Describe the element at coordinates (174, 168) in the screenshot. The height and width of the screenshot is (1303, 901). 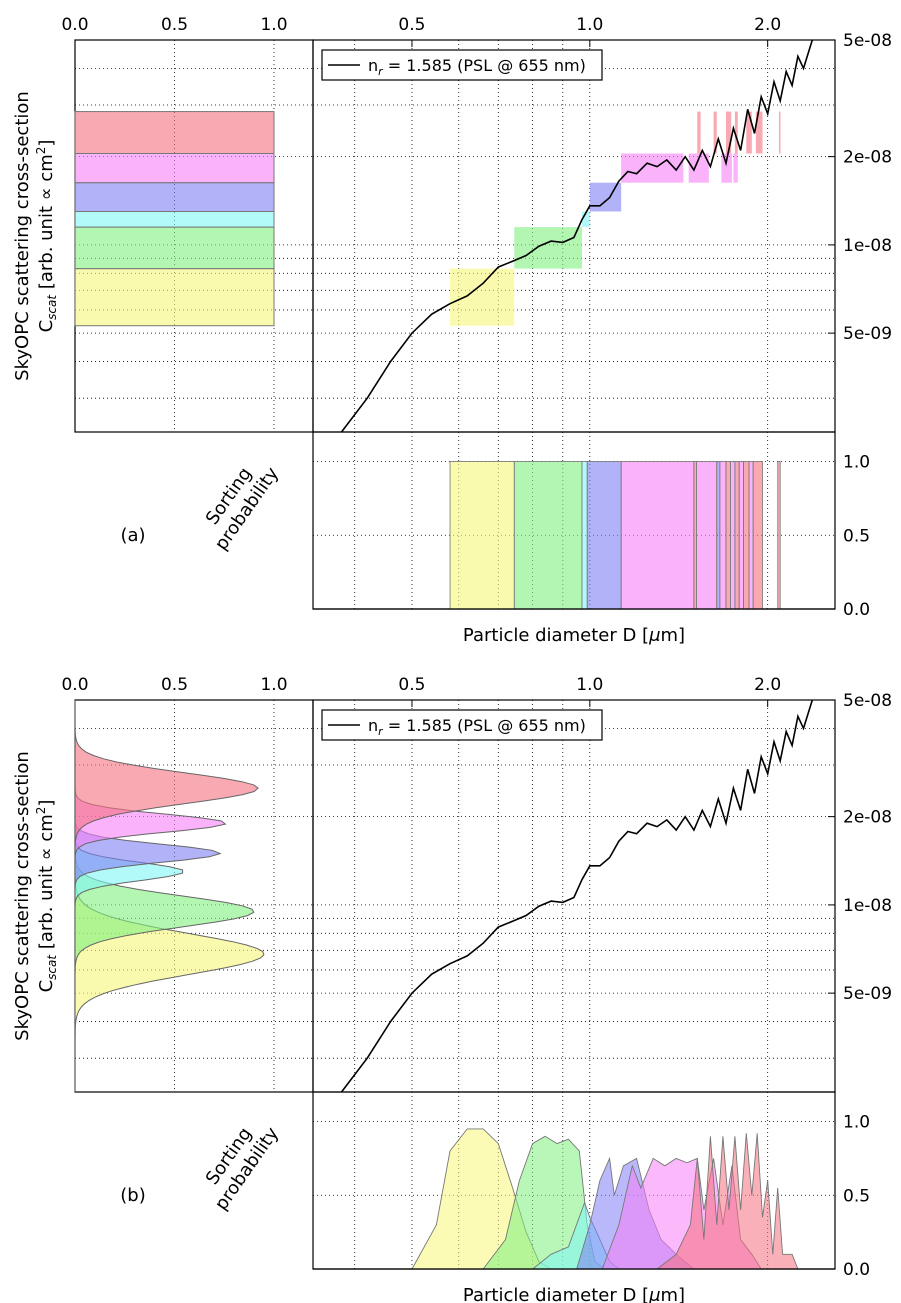
I see `bin-bar-magenta` at that location.